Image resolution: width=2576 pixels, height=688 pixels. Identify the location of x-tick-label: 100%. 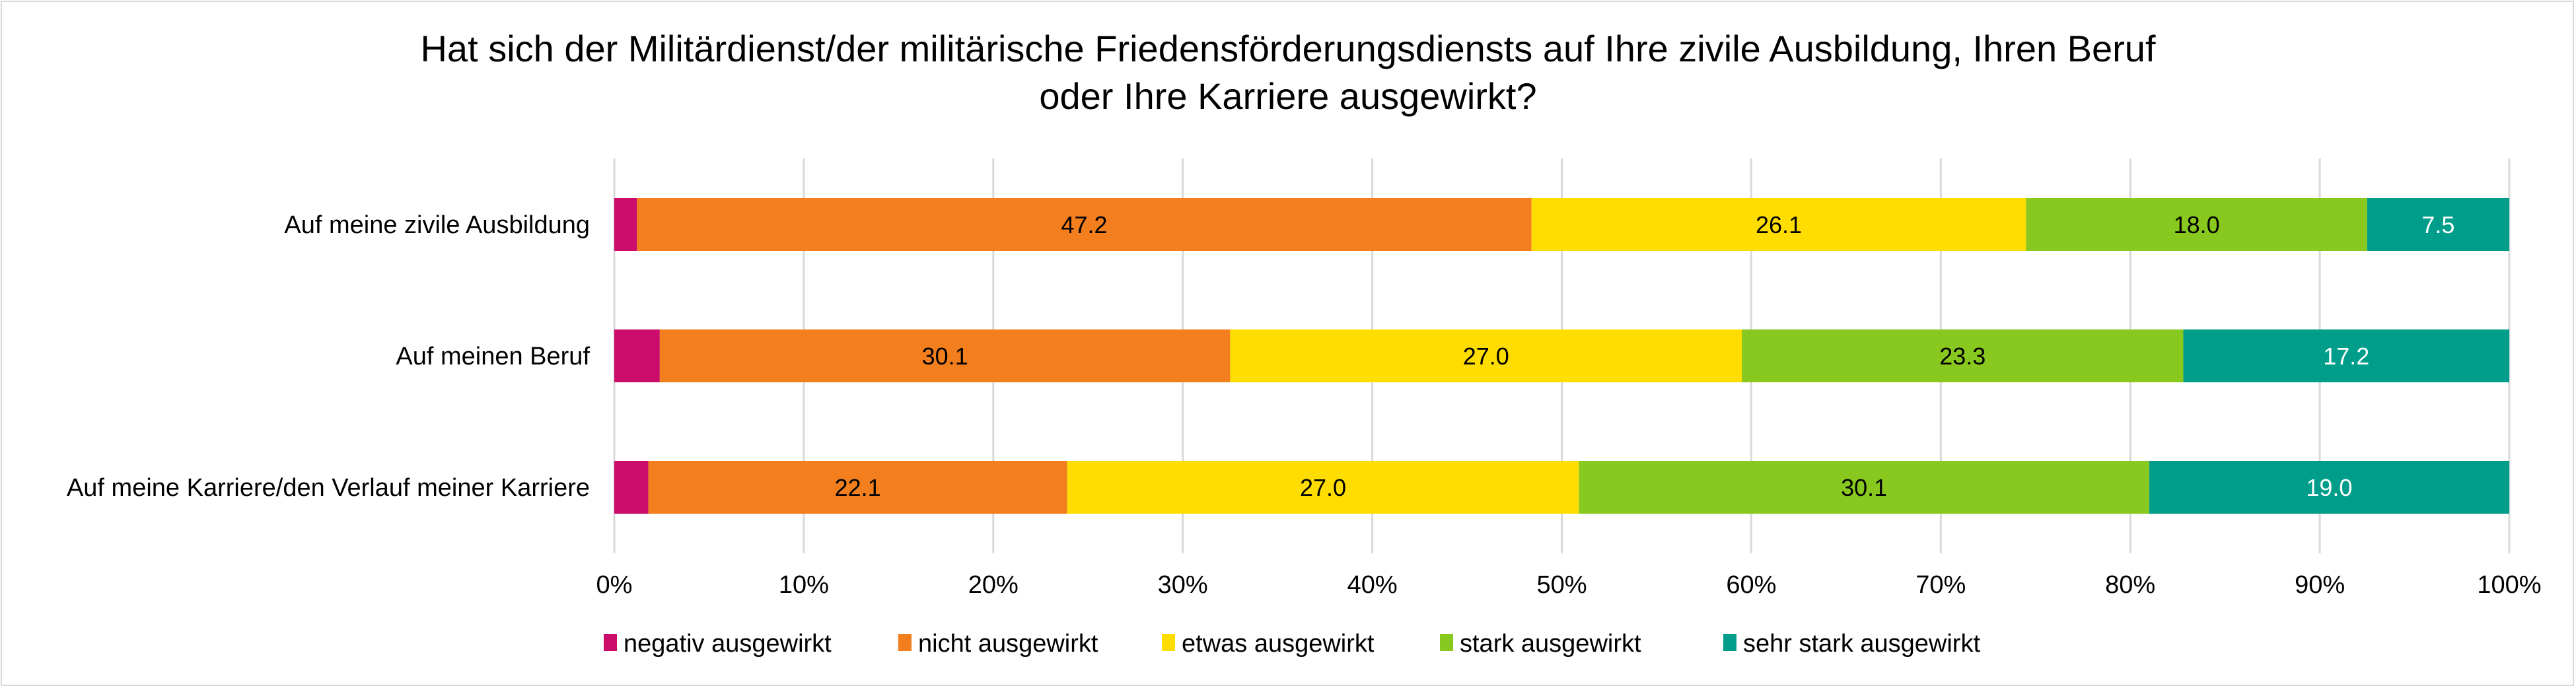
(2509, 585).